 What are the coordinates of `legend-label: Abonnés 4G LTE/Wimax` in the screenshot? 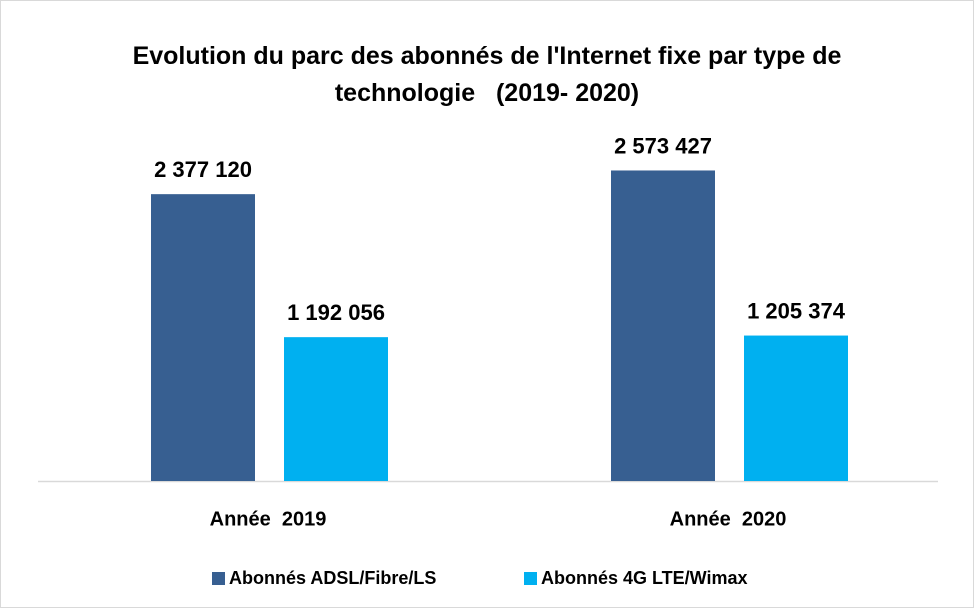 It's located at (644, 578).